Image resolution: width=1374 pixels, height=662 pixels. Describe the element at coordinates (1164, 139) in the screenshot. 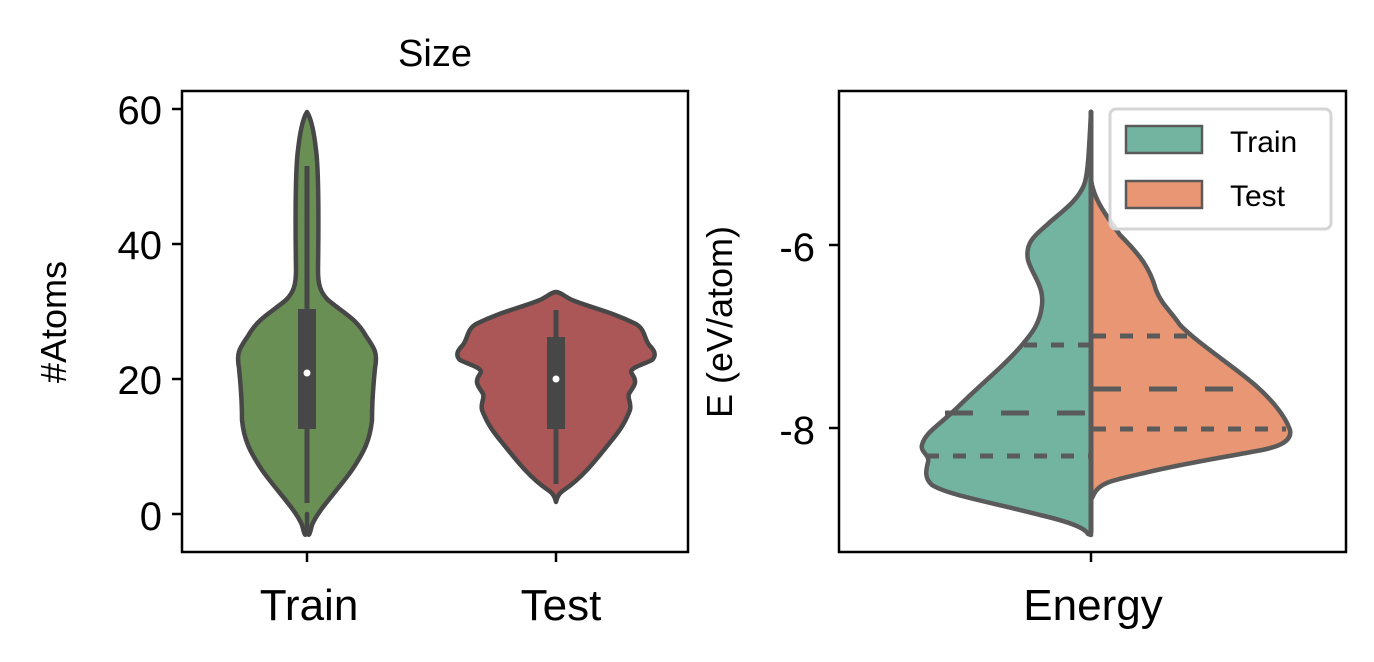

I see `legend-swatch-train` at that location.